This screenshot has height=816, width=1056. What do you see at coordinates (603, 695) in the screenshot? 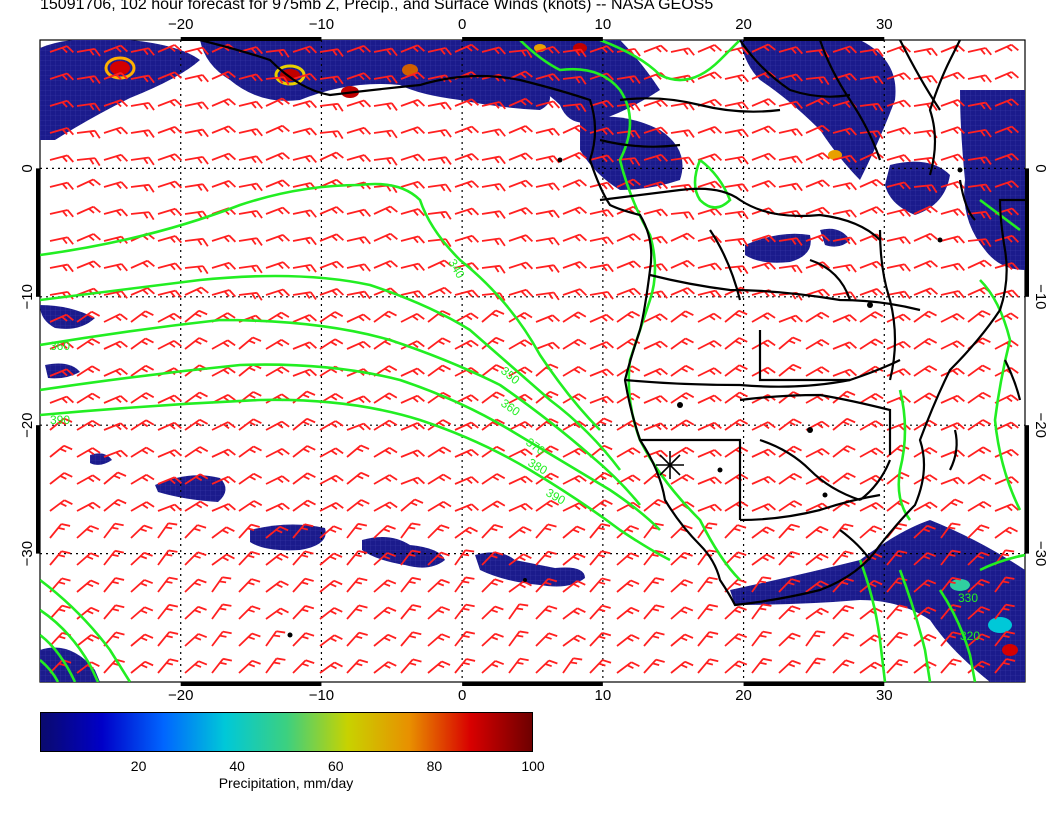
I see `lon-label-bottom-3: 10` at bounding box center [603, 695].